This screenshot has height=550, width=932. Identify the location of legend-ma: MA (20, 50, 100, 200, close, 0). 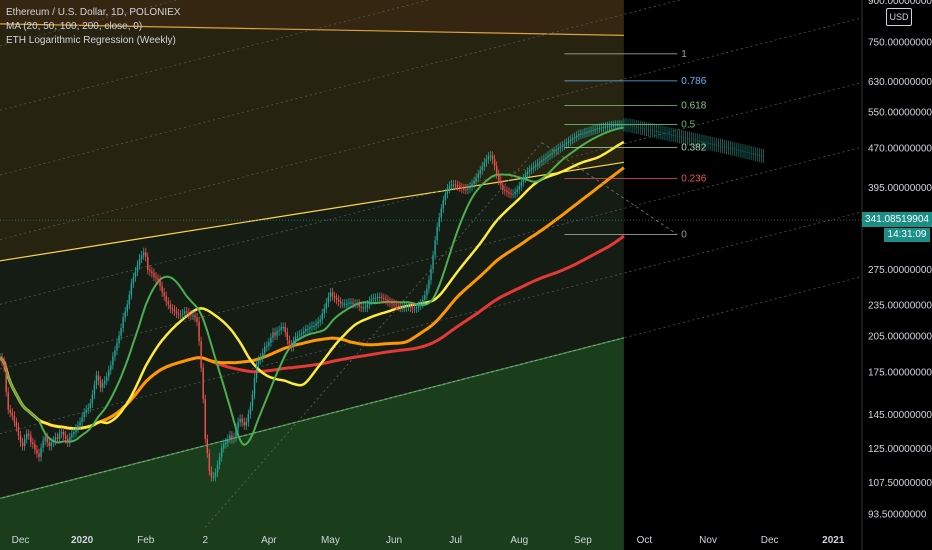
(74, 26).